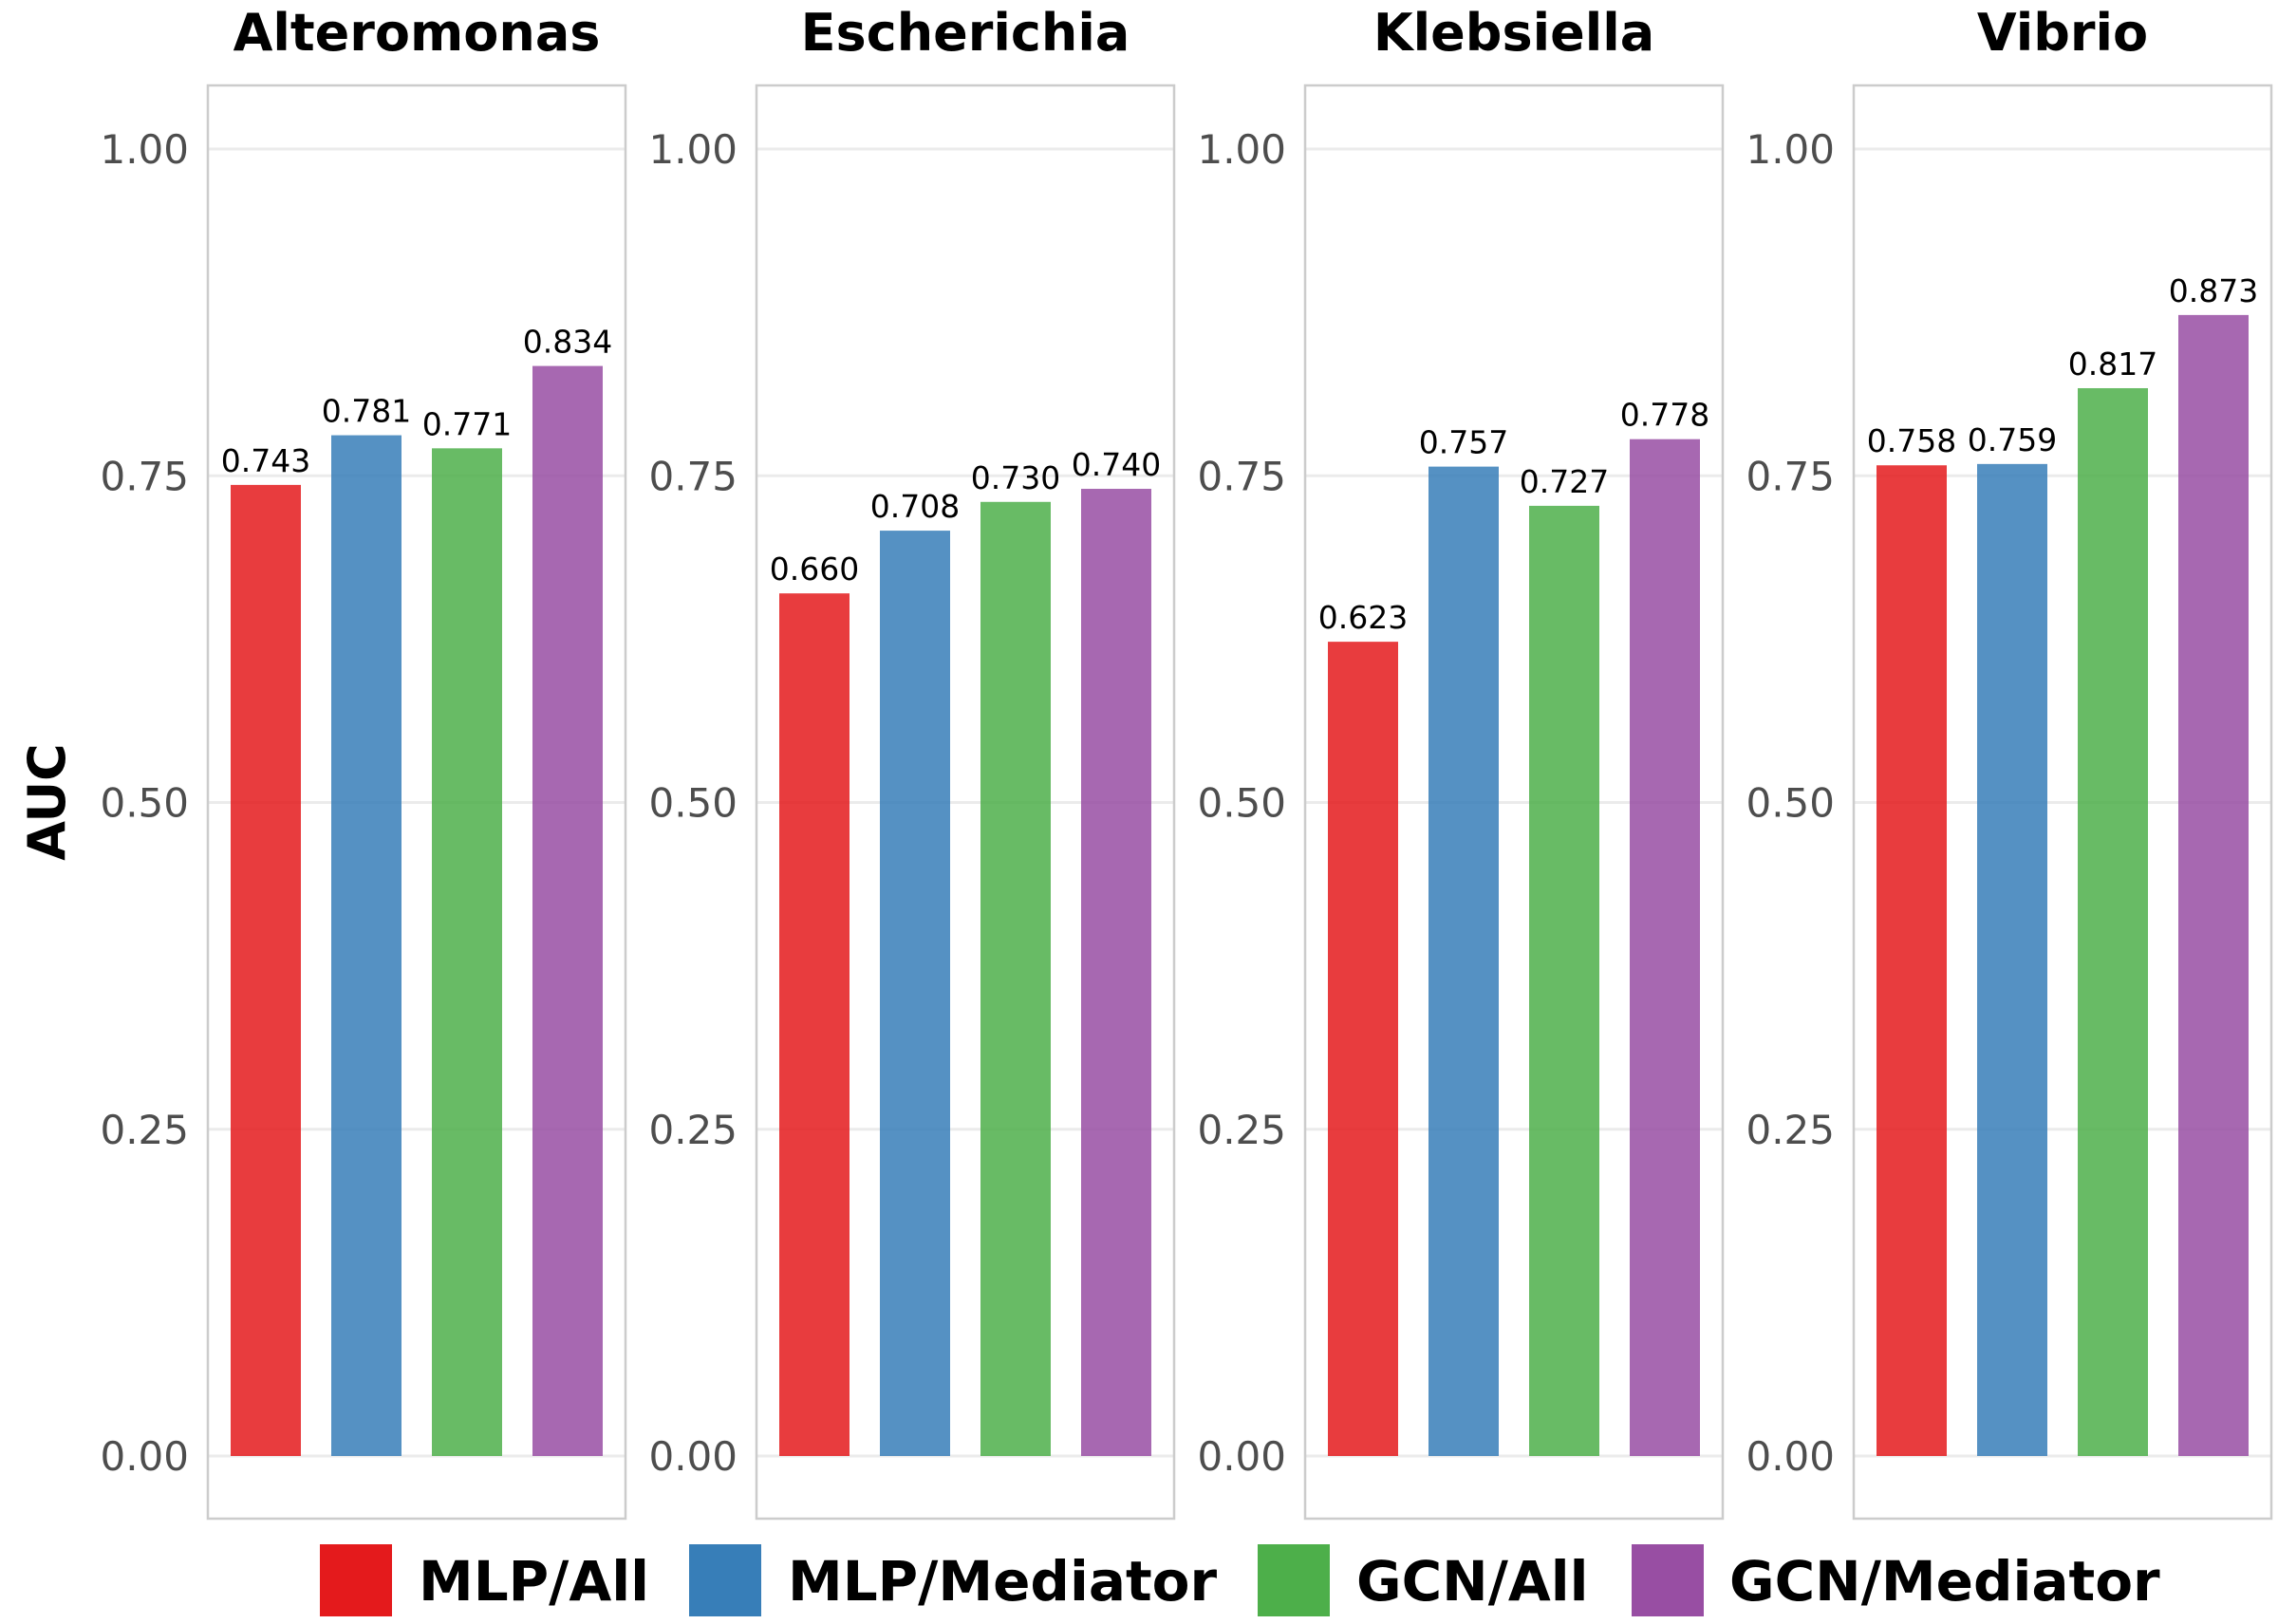  Describe the element at coordinates (567, 342) in the screenshot. I see `data-label: 0.834` at that location.